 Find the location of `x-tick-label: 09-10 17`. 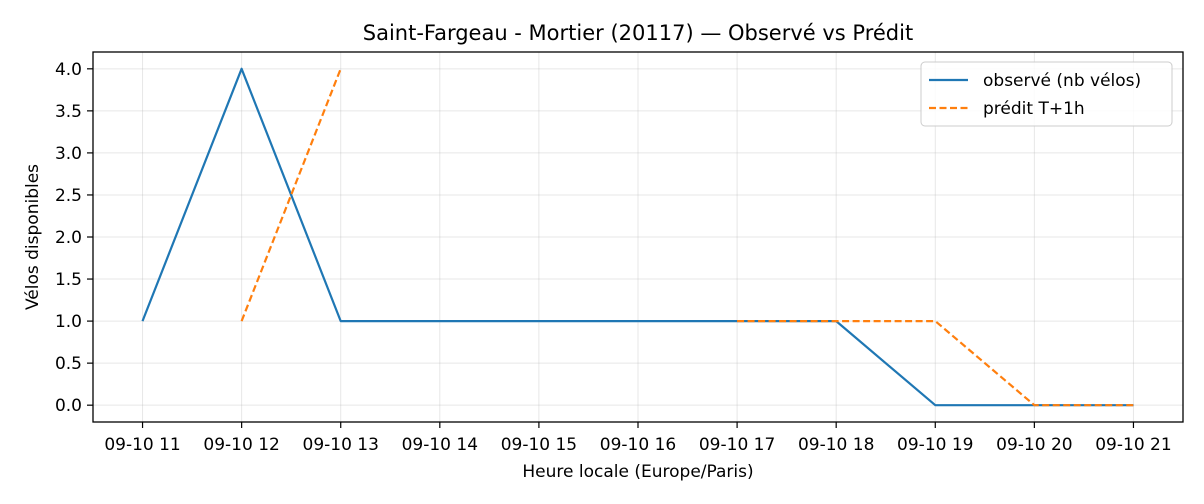

x-tick-label: 09-10 17 is located at coordinates (737, 445).